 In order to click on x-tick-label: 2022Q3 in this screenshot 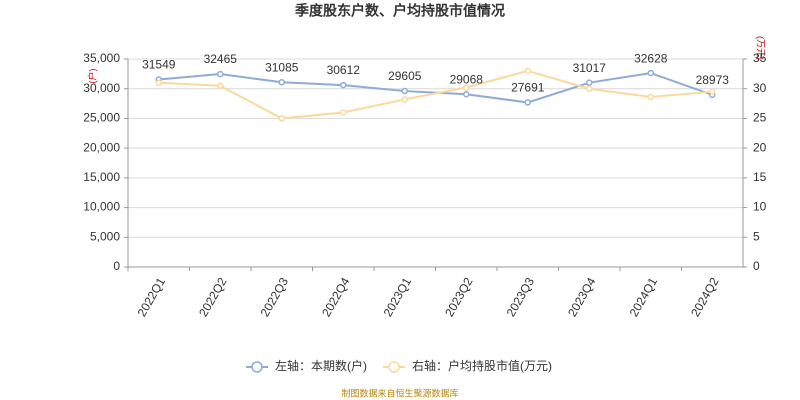, I will do `click(275, 297)`.